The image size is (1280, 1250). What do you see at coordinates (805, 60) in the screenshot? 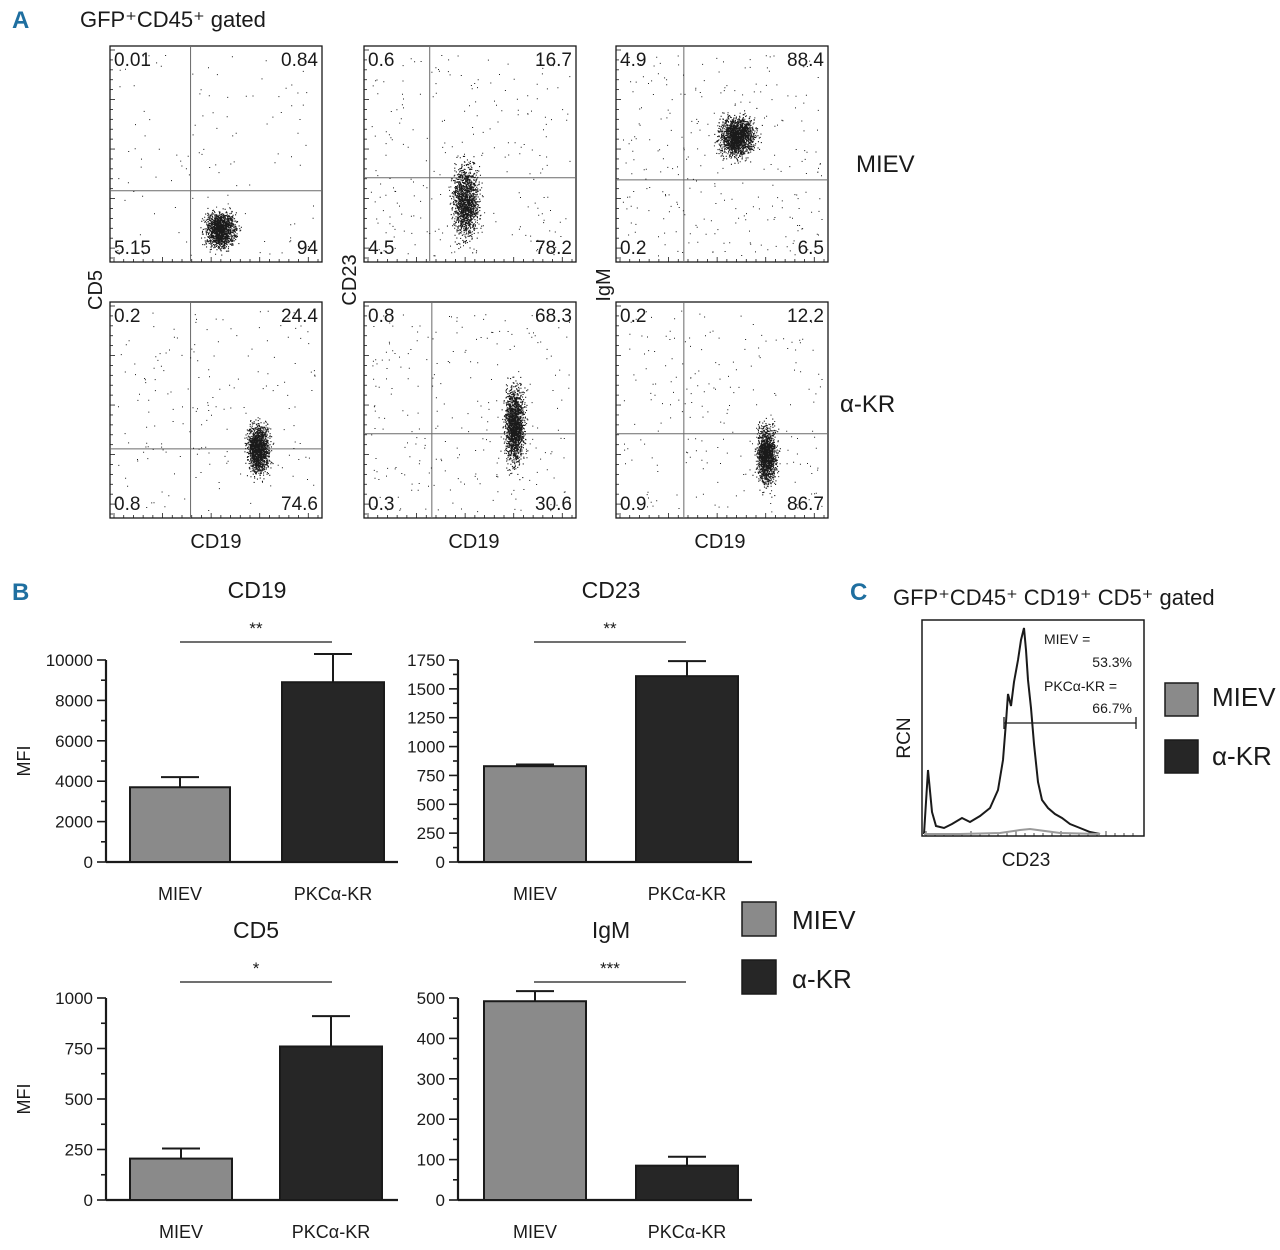
I see `quadrant-value: 88.4` at bounding box center [805, 60].